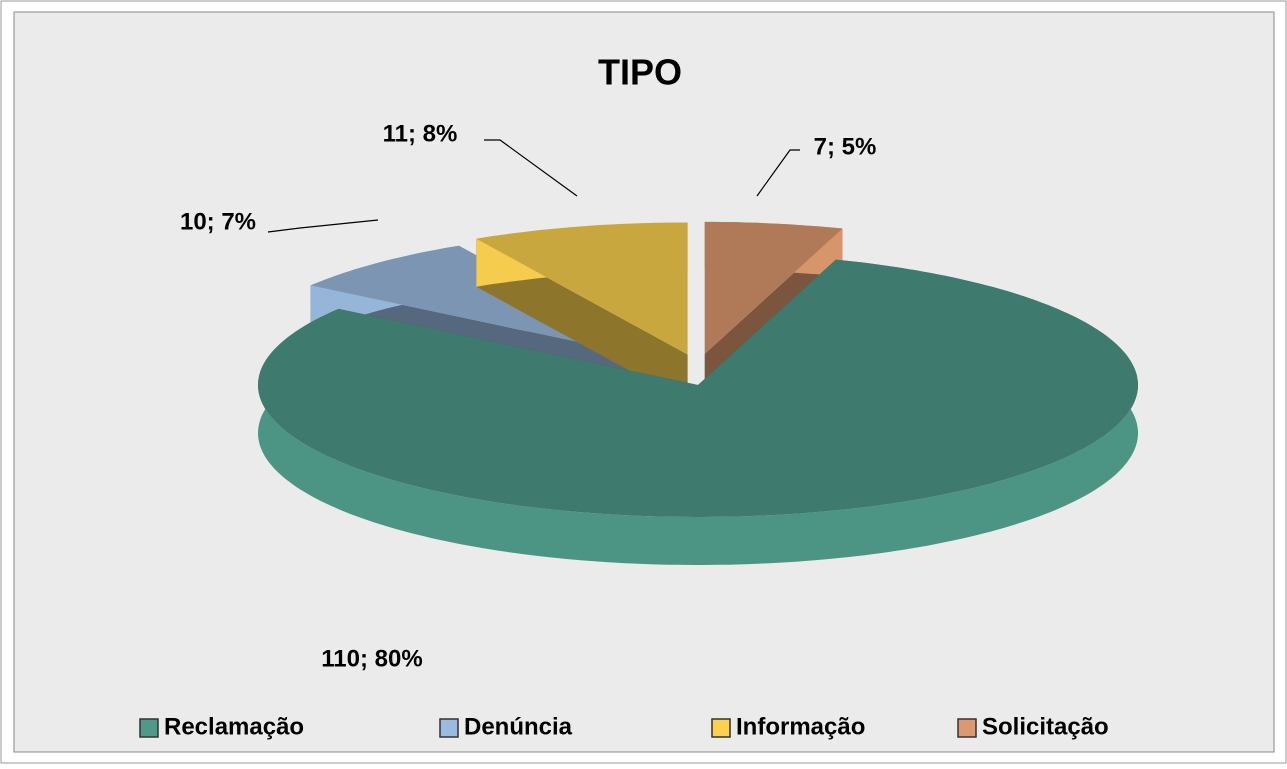 The height and width of the screenshot is (769, 1287). What do you see at coordinates (624, 726) in the screenshot?
I see `legend: Reclamação Denúncia Informação Solicitação` at bounding box center [624, 726].